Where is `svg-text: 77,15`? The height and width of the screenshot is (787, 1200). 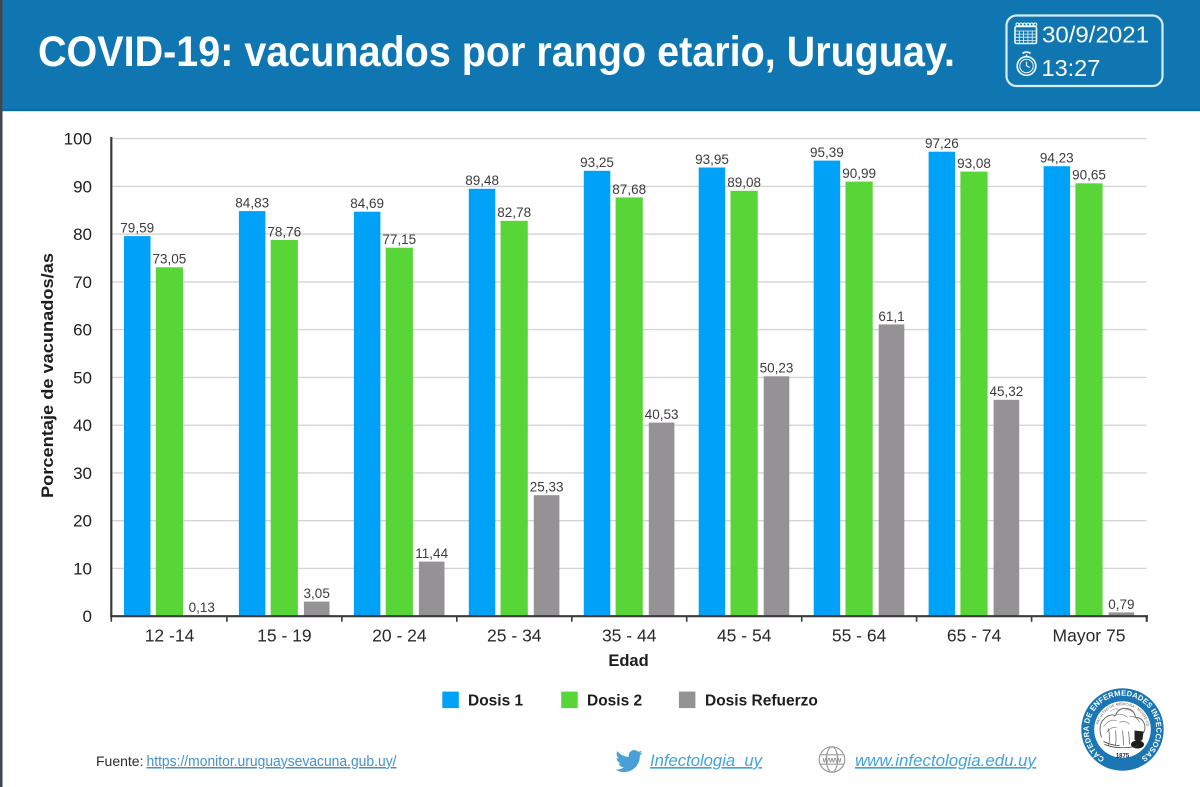
svg-text: 77,15 is located at coordinates (399, 239).